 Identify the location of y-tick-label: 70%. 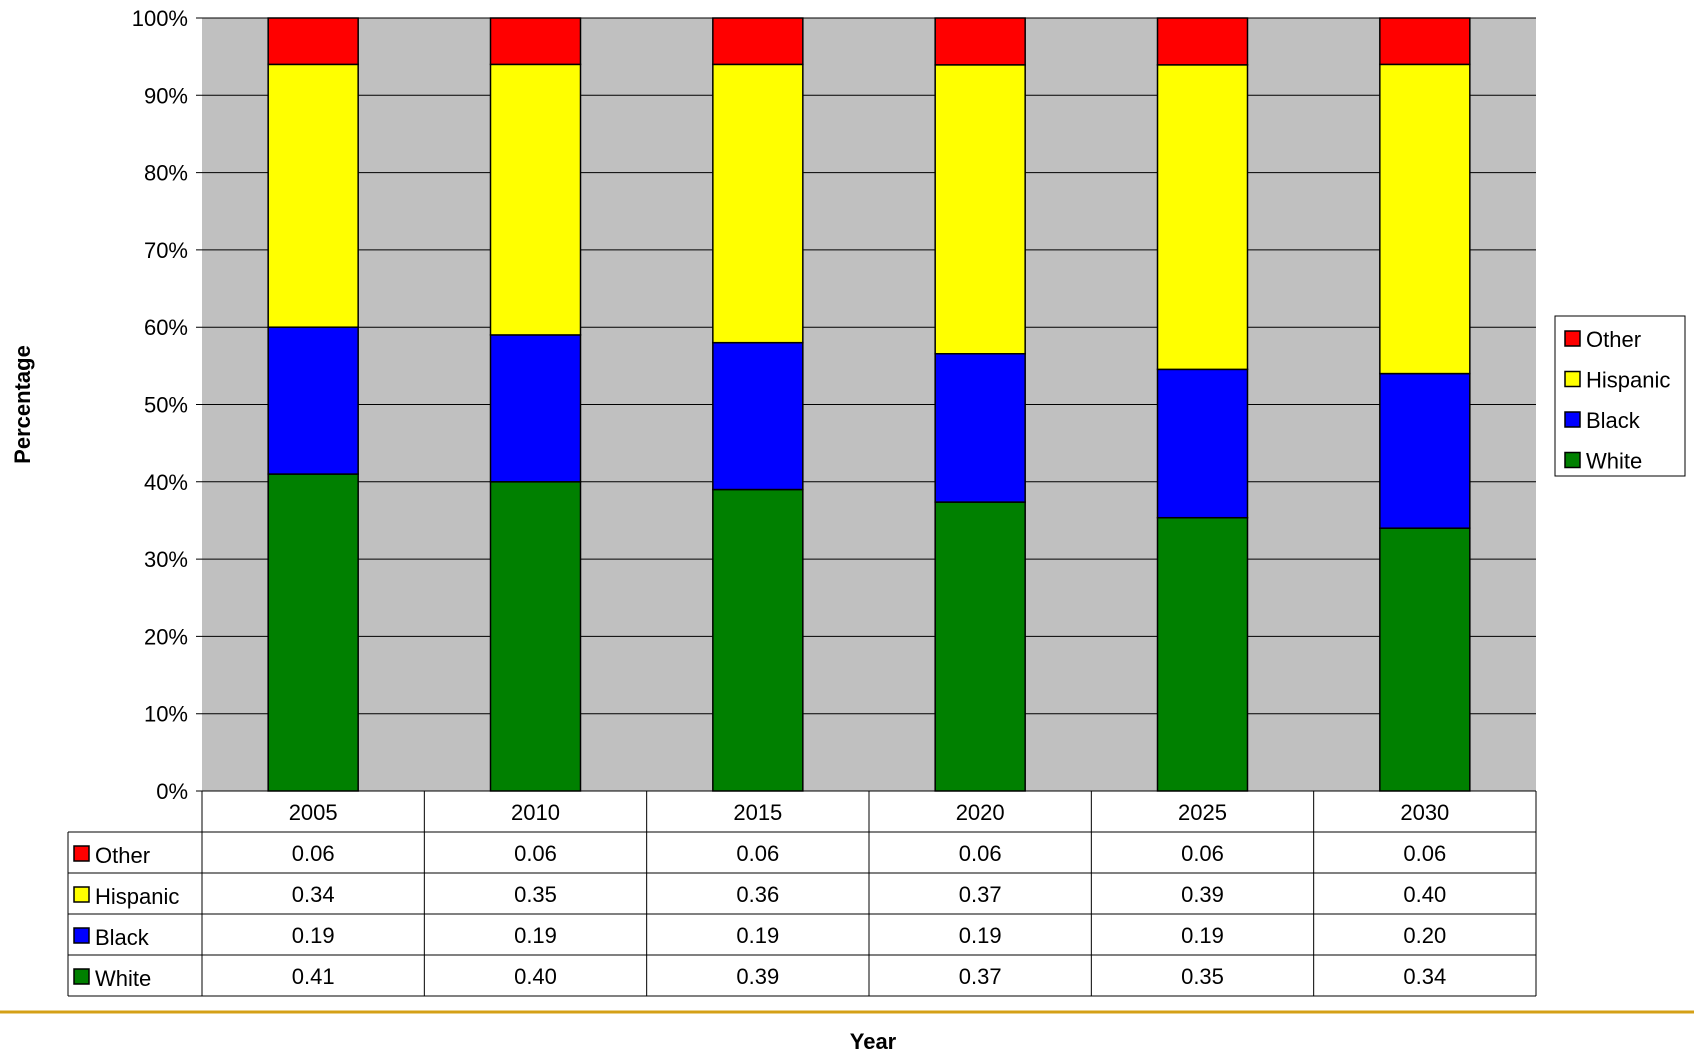
(166, 250).